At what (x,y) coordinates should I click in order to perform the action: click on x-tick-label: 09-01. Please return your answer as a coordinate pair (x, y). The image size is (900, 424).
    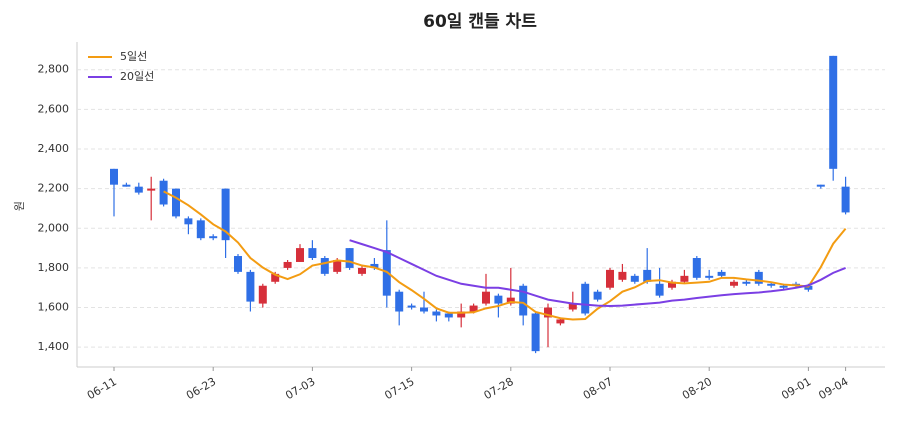
    Looking at the image, I should click on (796, 388).